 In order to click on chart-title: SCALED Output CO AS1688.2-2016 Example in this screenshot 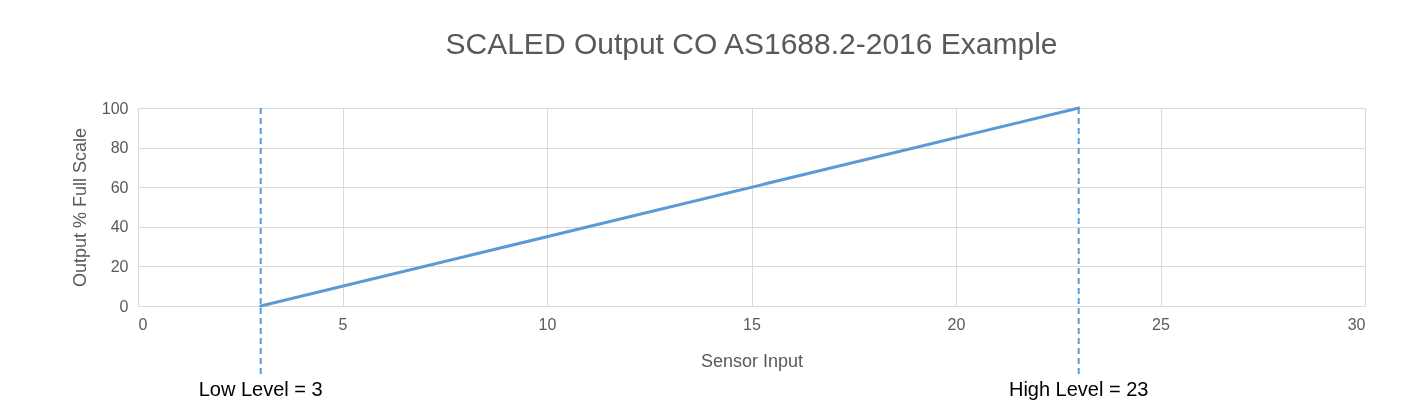, I will do `click(751, 43)`.